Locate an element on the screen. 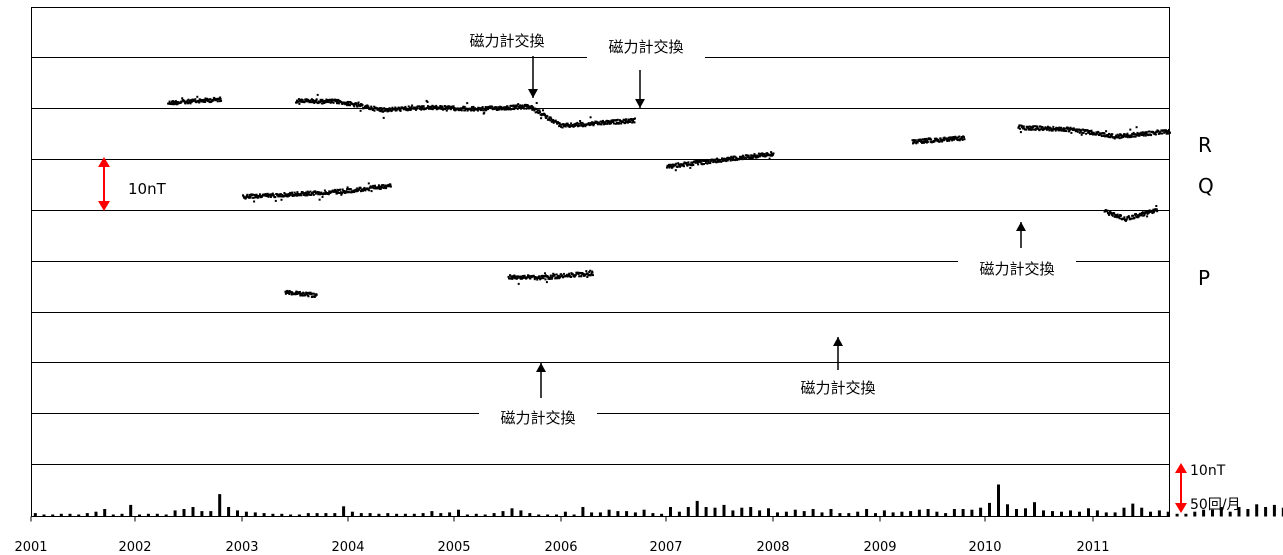 Image resolution: width=1283 pixels, height=555 pixels. annotation-4: 磁力計交換 is located at coordinates (838, 368).